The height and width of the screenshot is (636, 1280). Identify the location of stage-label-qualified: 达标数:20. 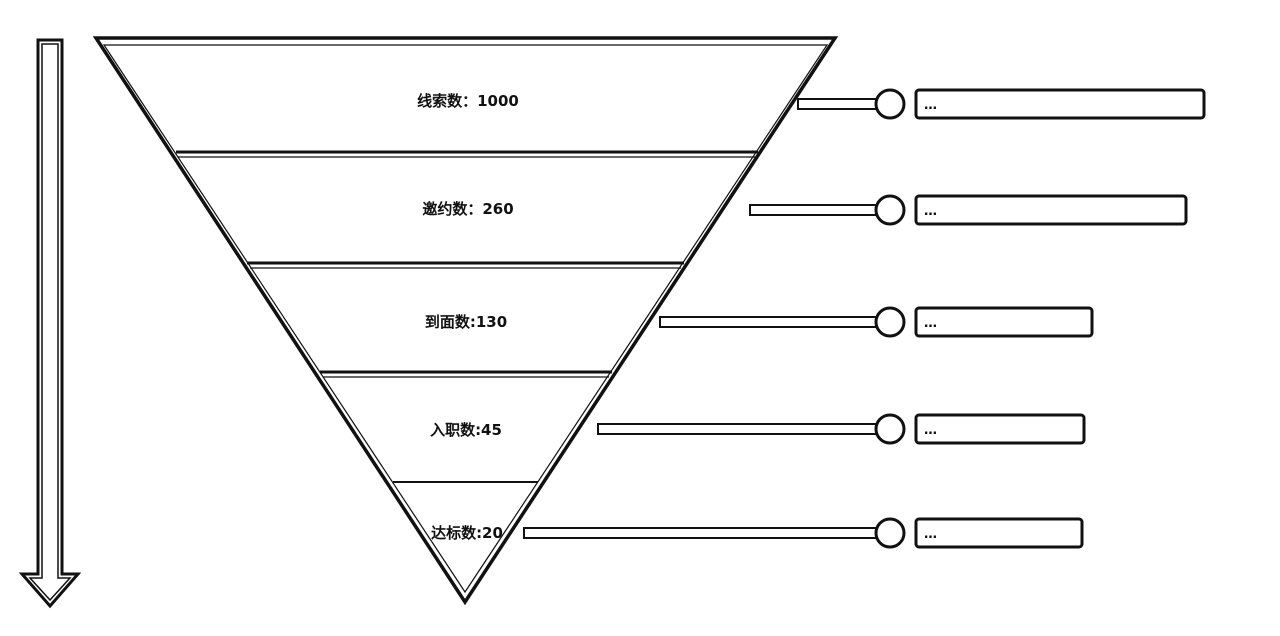
(467, 533).